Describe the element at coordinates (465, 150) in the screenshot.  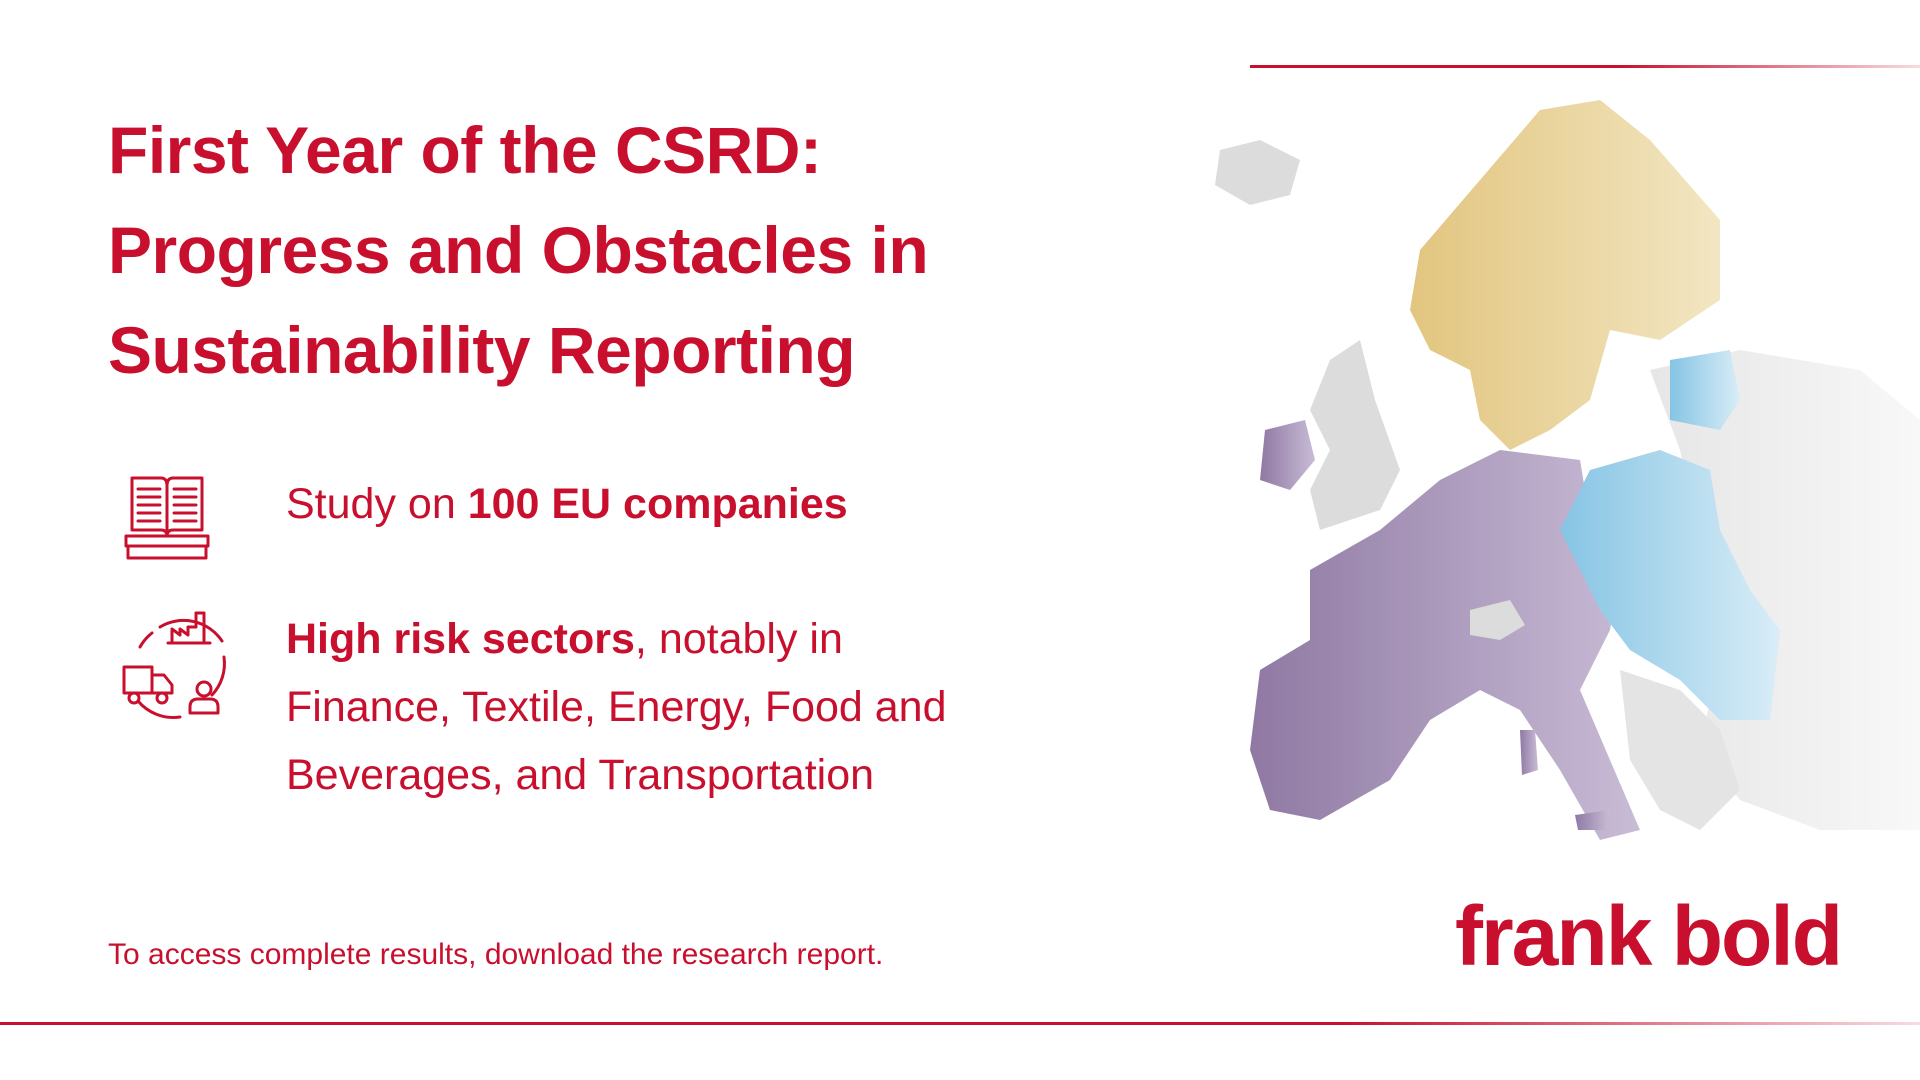
I see `title-line-1: First Year of the CSRD:` at that location.